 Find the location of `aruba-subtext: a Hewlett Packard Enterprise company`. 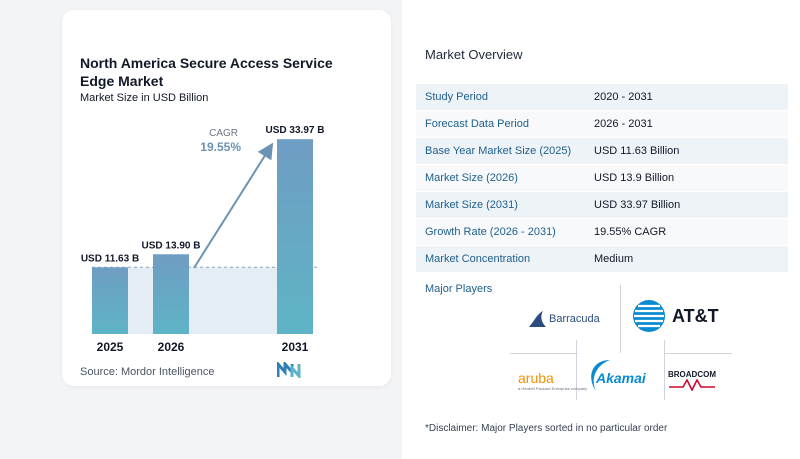

aruba-subtext: a Hewlett Packard Enterprise company is located at coordinates (553, 388).